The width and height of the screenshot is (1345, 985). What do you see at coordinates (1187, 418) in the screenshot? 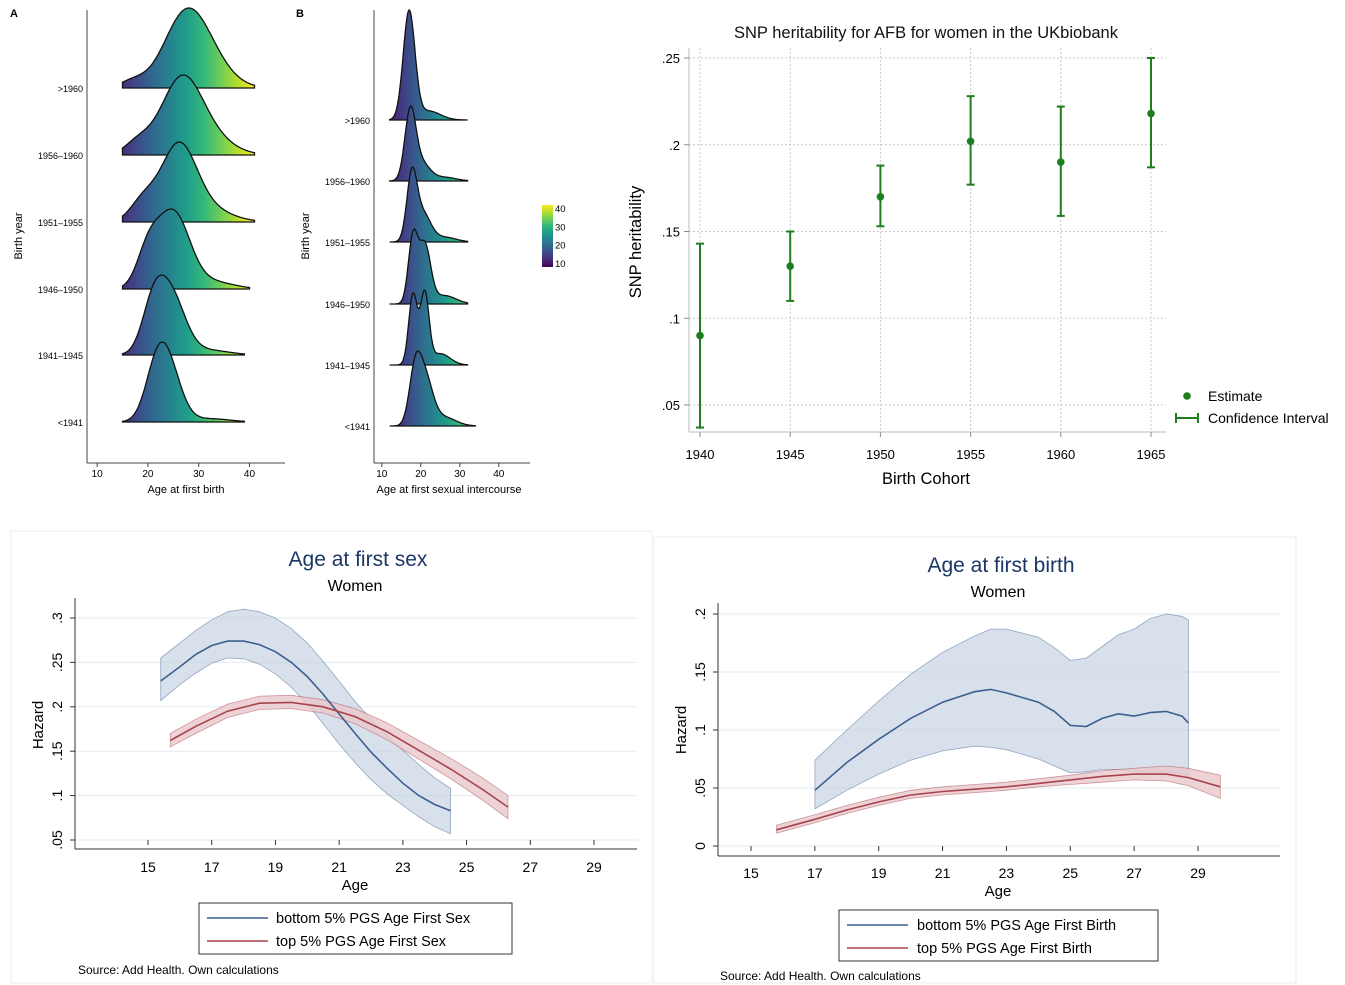
I see `legend-ci-marker` at bounding box center [1187, 418].